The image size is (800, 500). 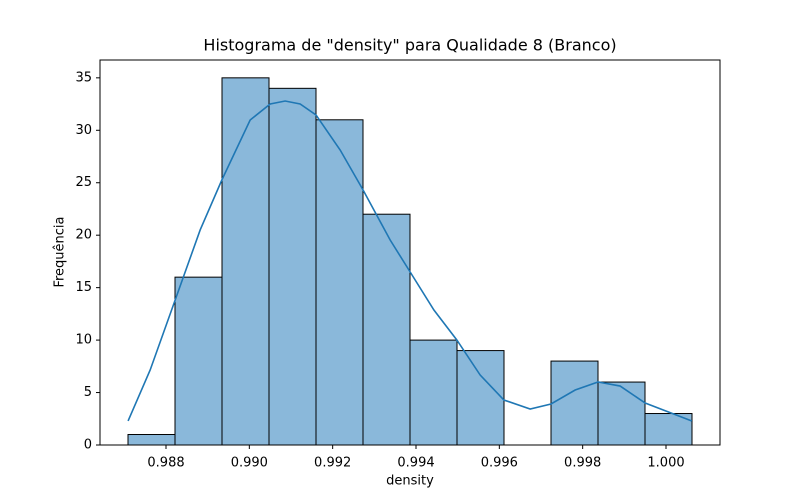 What do you see at coordinates (83, 287) in the screenshot?
I see `y-tick-label: 15` at bounding box center [83, 287].